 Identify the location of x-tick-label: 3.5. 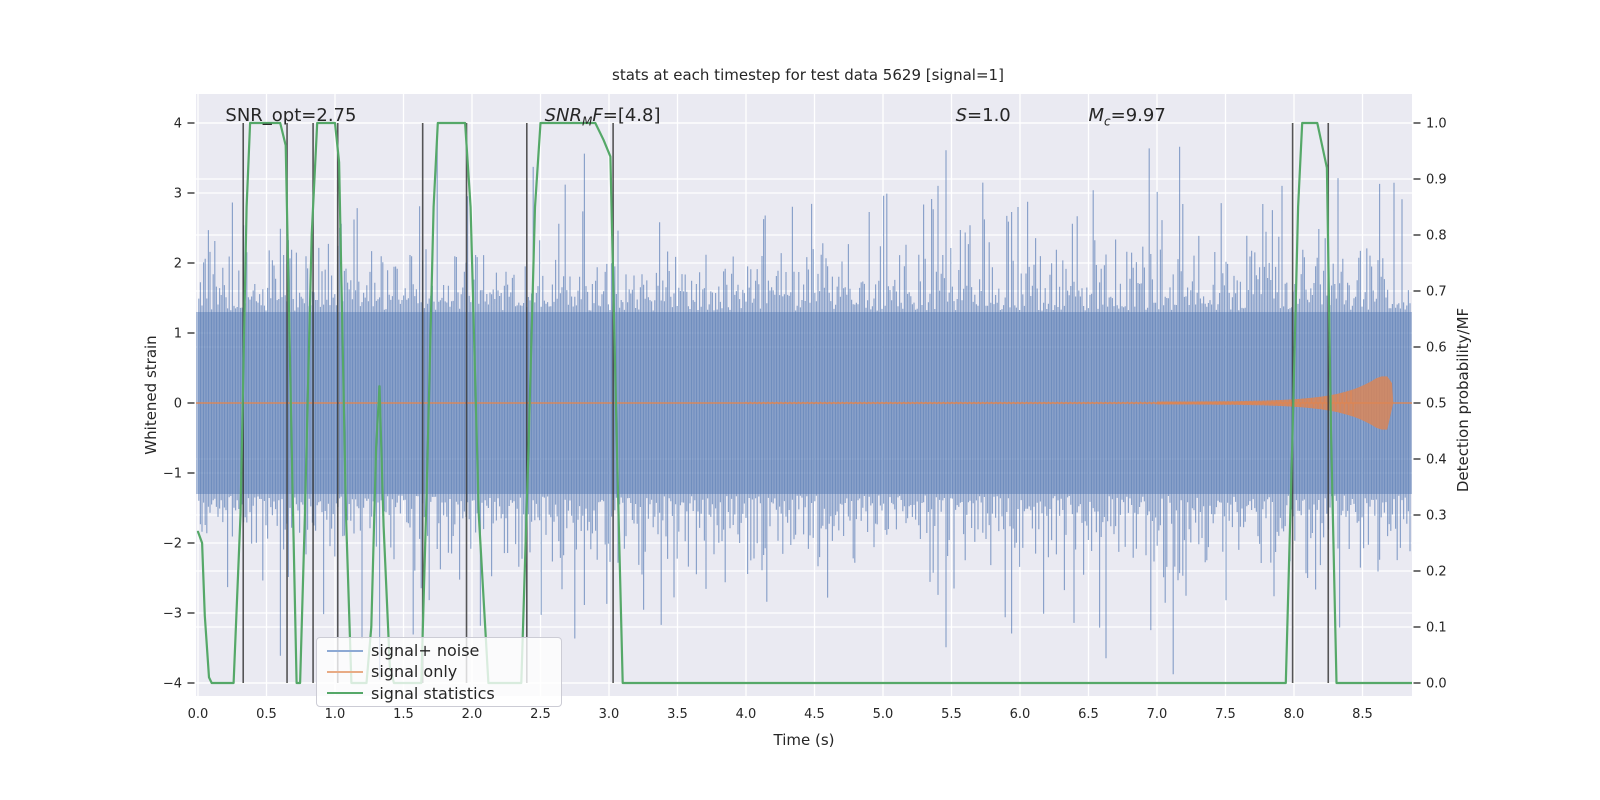
(677, 714).